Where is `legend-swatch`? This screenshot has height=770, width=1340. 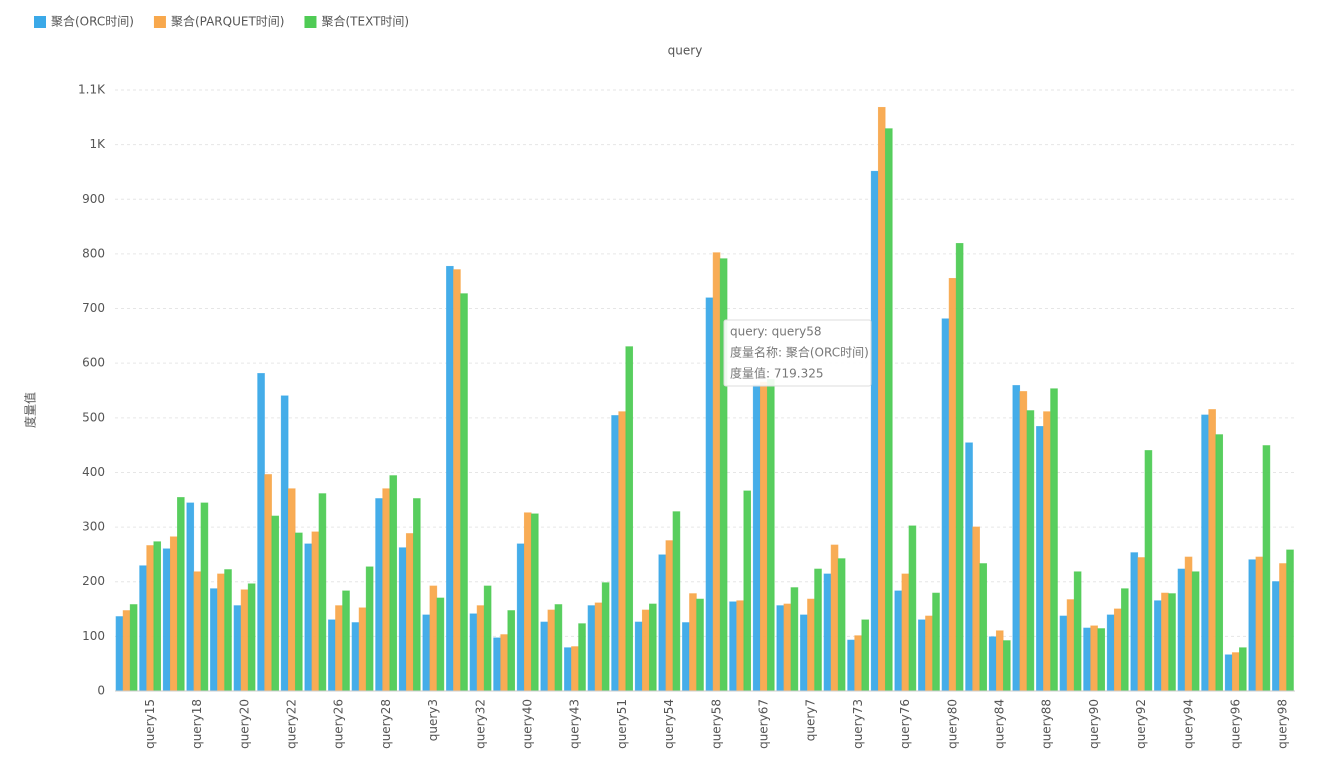 legend-swatch is located at coordinates (40, 22).